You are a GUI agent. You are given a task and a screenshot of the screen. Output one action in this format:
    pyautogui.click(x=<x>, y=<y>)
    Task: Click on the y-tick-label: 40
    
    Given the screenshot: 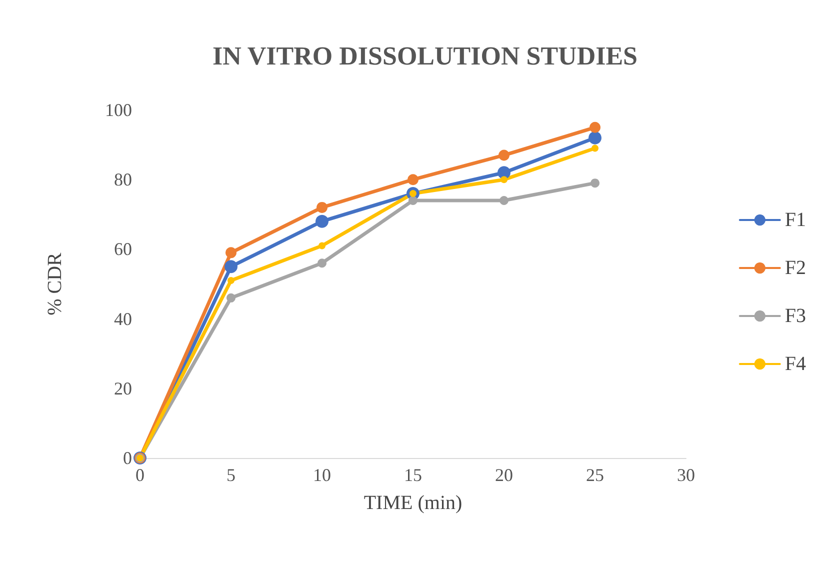 What is the action you would take?
    pyautogui.click(x=123, y=318)
    